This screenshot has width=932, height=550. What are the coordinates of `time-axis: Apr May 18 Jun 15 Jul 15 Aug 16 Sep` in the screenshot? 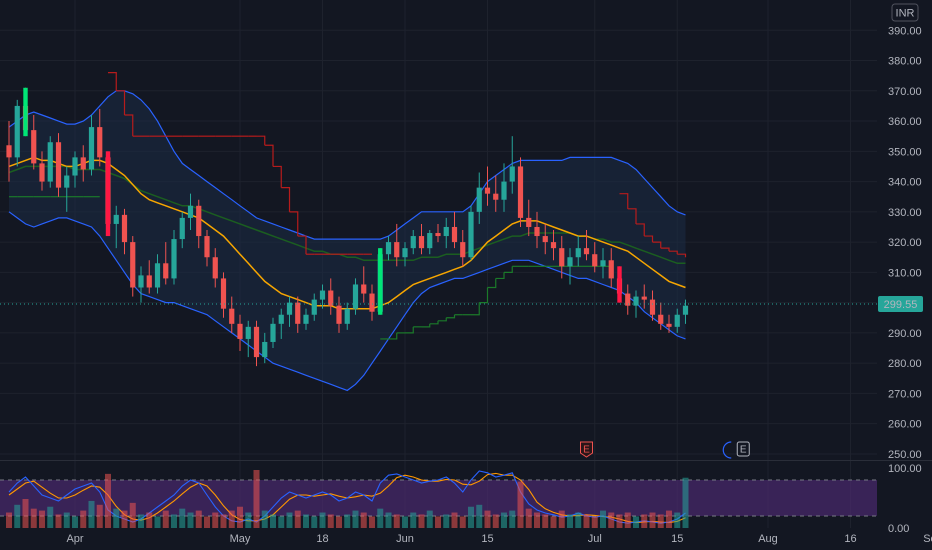 It's located at (499, 539).